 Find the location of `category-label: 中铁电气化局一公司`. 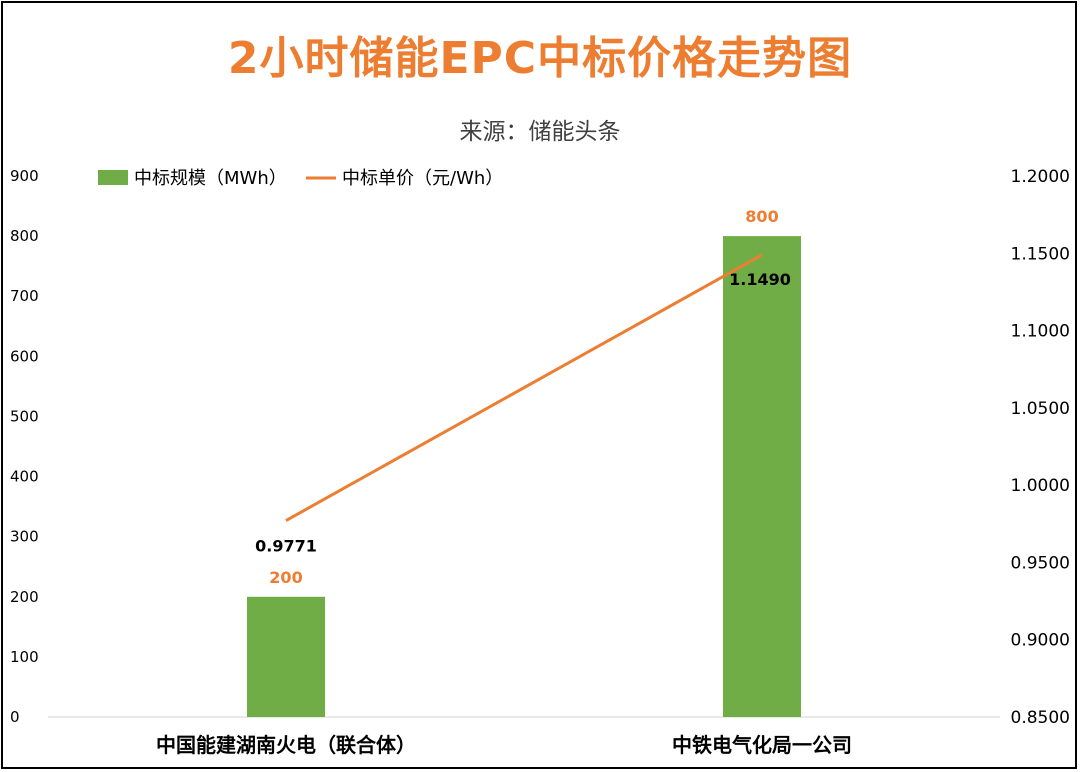

category-label: 中铁电气化局一公司 is located at coordinates (762, 745).